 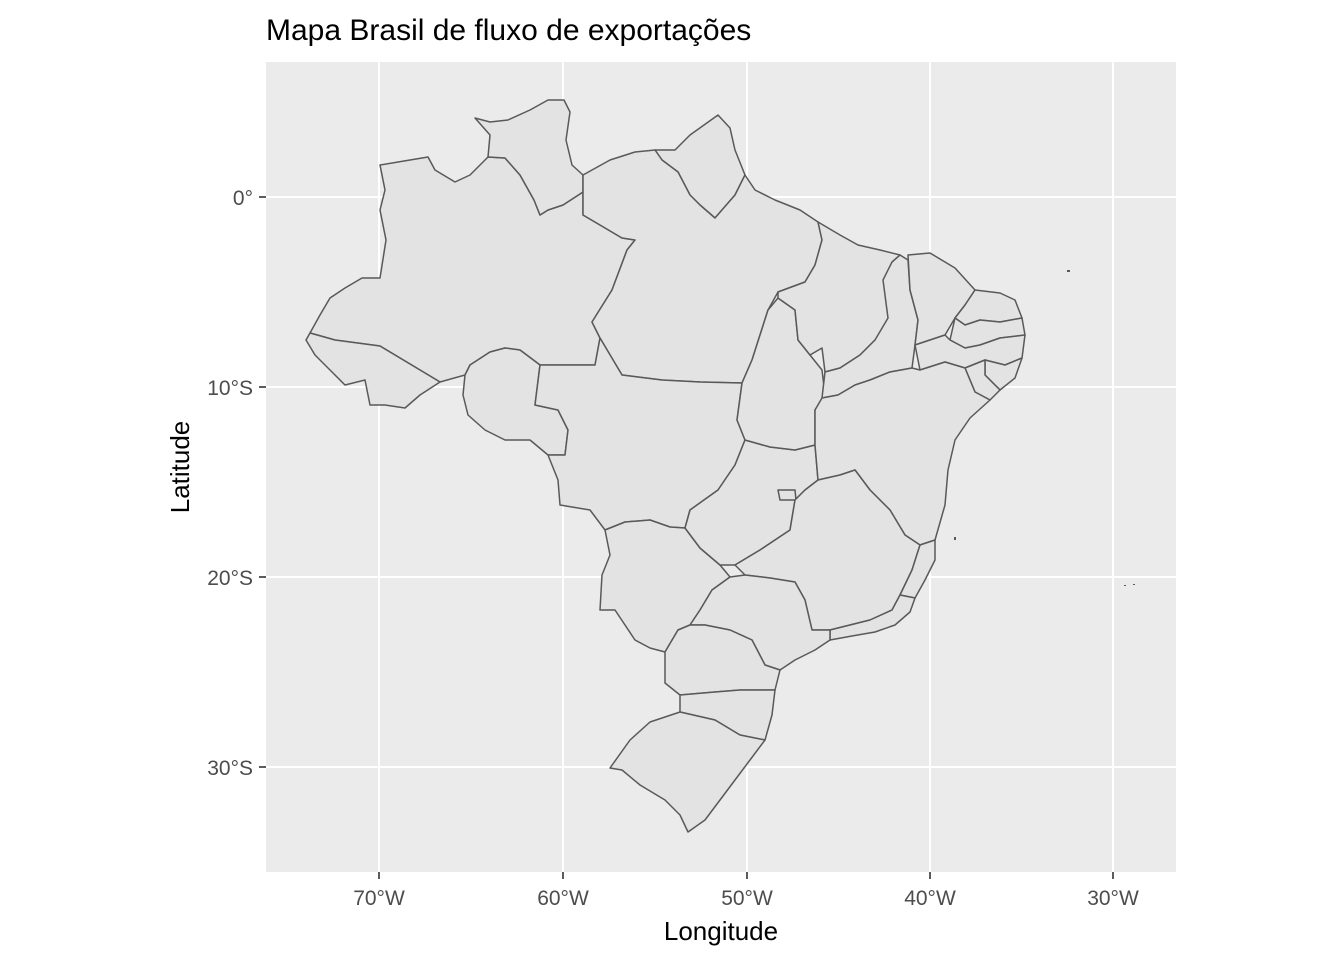 I want to click on state-rio-de-janeiro, so click(x=872, y=617).